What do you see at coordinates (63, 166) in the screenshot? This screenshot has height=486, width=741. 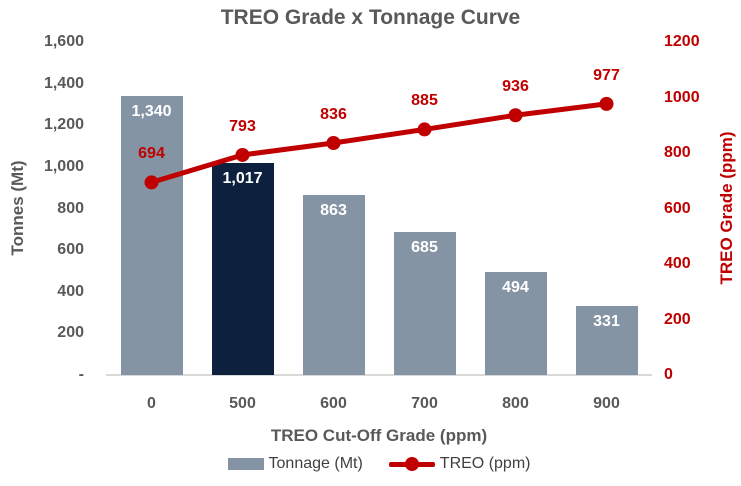 I see `left-axis-tick: 1,000` at bounding box center [63, 166].